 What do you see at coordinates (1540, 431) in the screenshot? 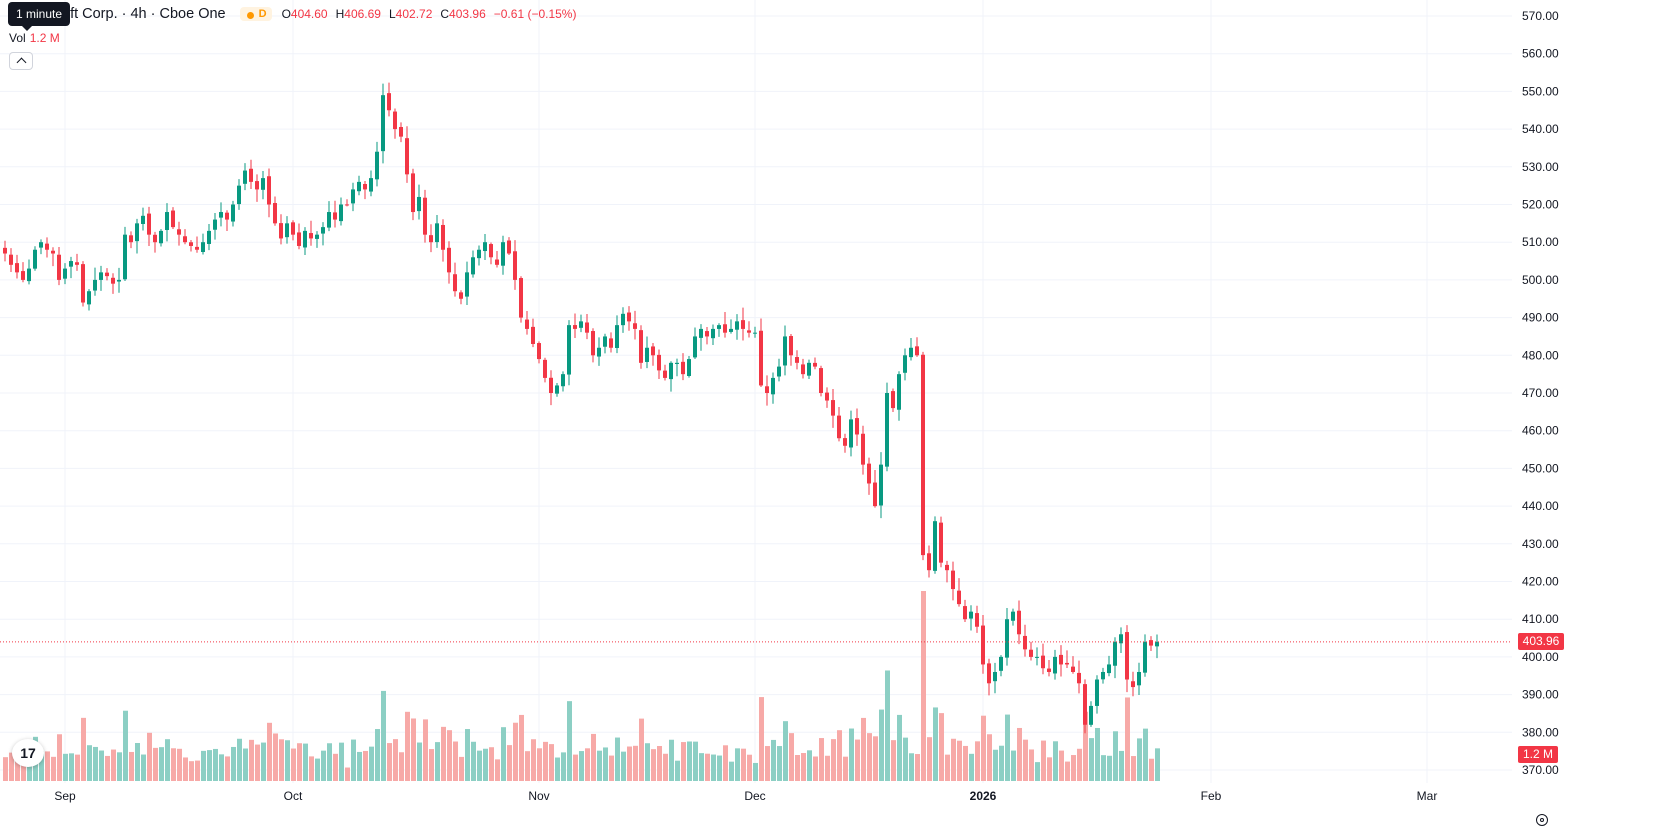
I see `price-tick-label: 460.00` at bounding box center [1540, 431].